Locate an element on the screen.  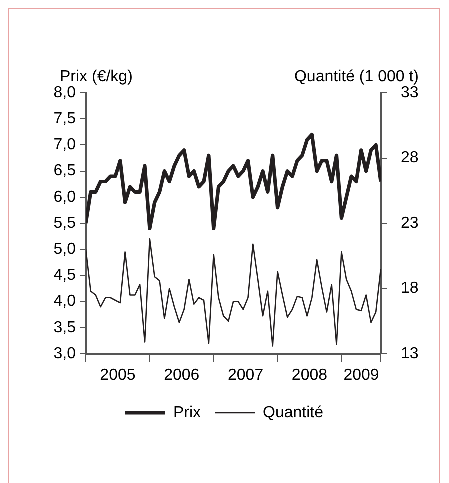
y2-tick-label: 13 is located at coordinates (410, 353).